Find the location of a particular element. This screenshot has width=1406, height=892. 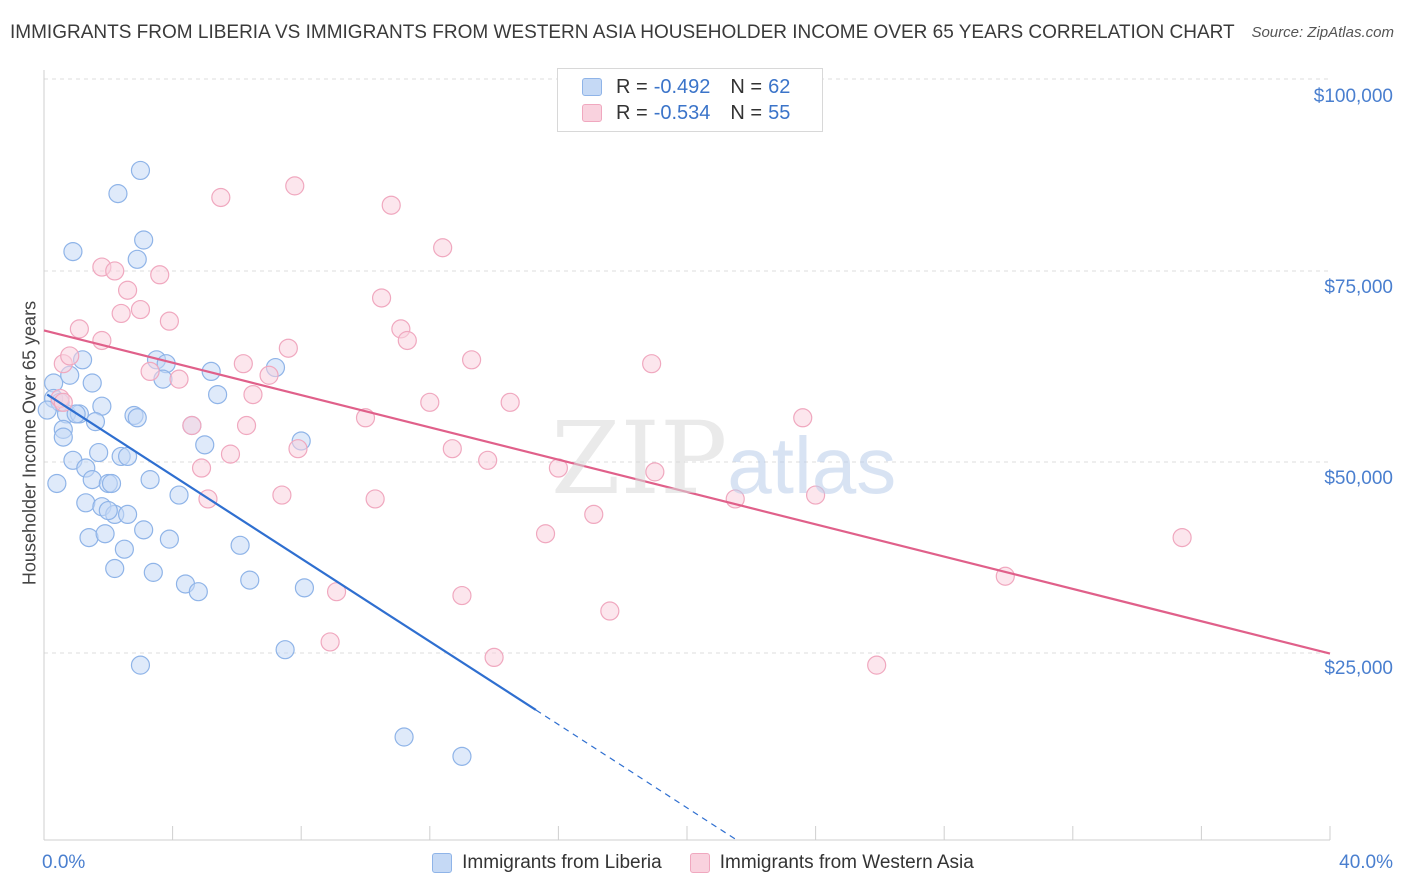

legend-row-liberia: R = -0.492 N = 62 is located at coordinates (686, 87).